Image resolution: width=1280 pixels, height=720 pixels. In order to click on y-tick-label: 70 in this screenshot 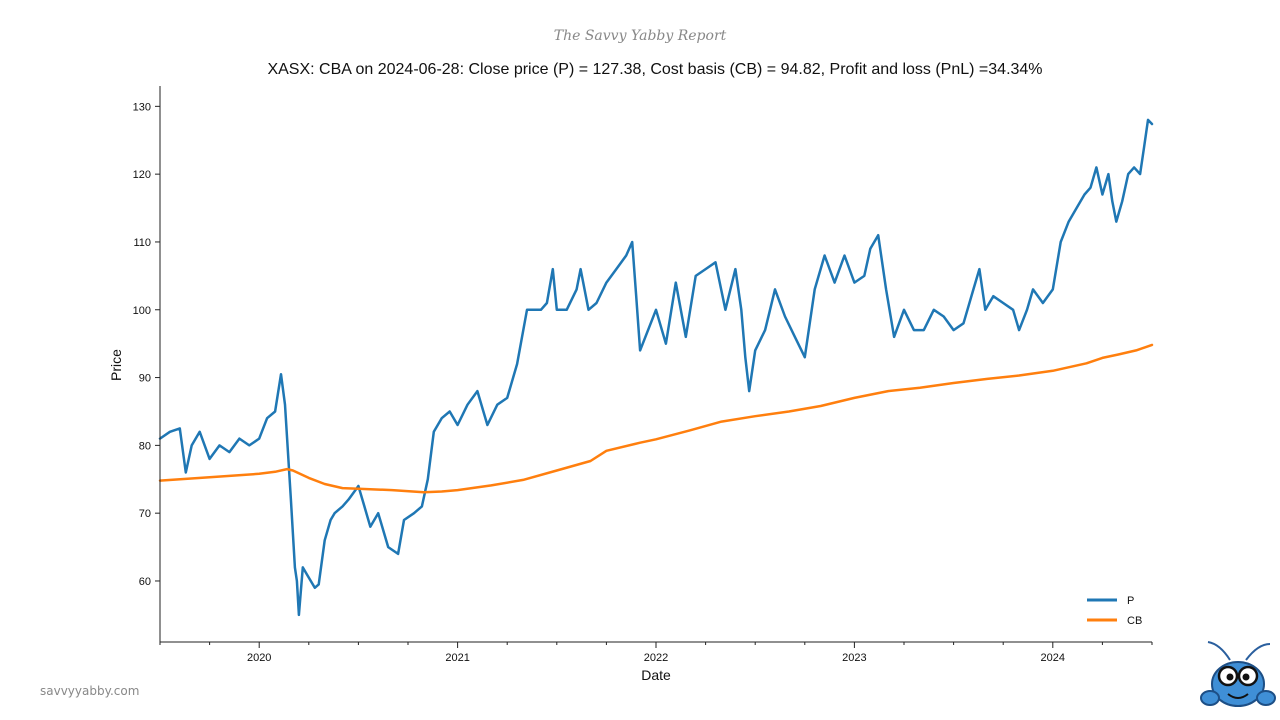, I will do `click(145, 514)`.